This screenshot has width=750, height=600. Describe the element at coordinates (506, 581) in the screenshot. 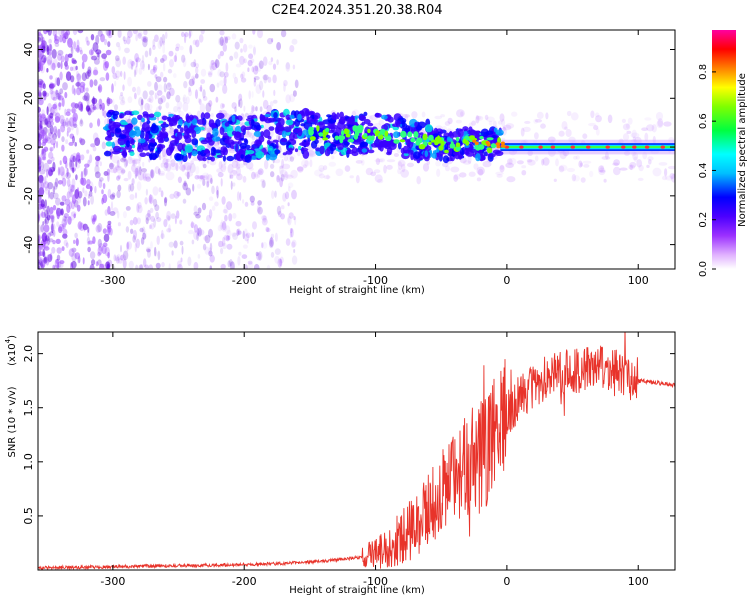

I see `x-tick-label: 0` at that location.